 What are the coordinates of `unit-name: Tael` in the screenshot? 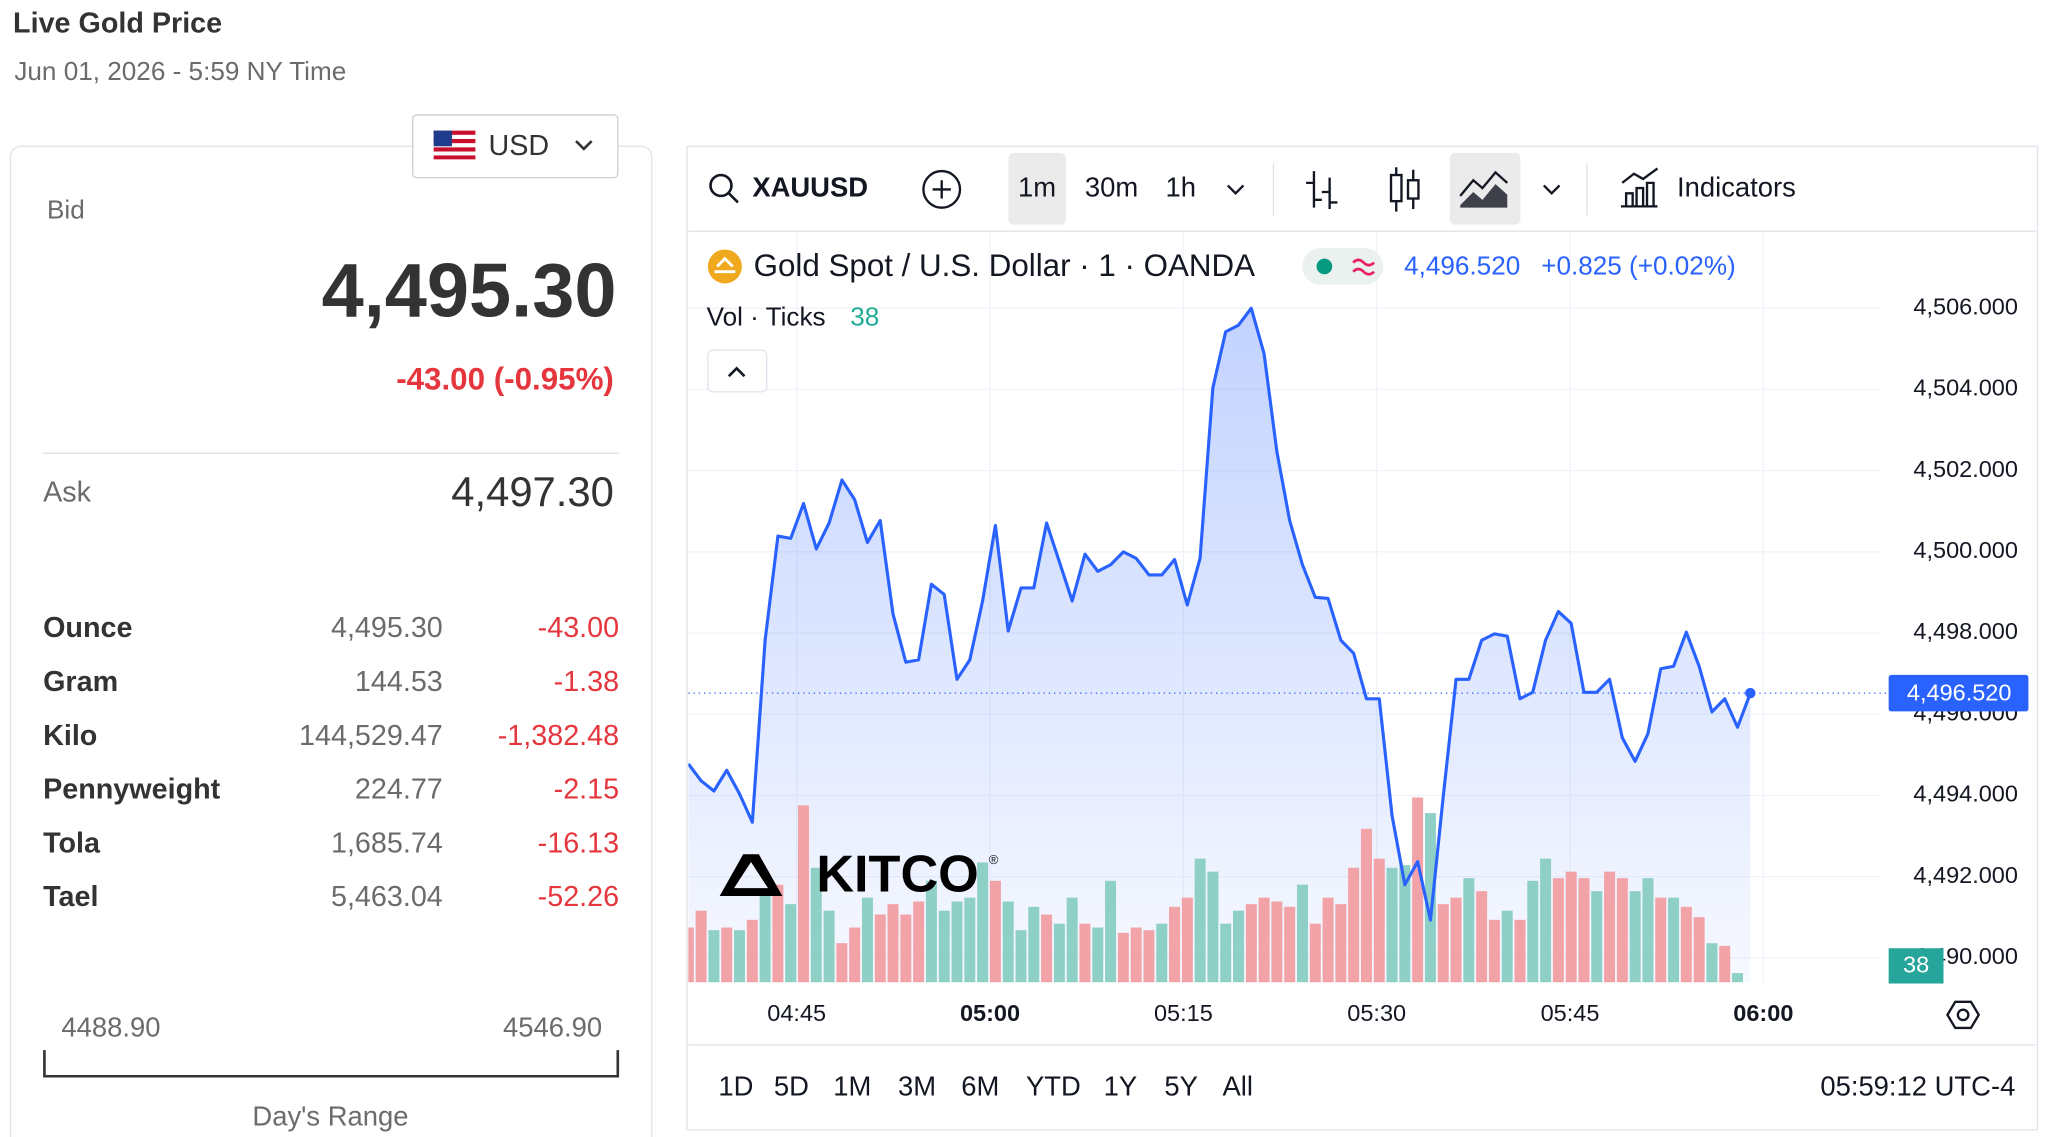 It's located at (70, 897).